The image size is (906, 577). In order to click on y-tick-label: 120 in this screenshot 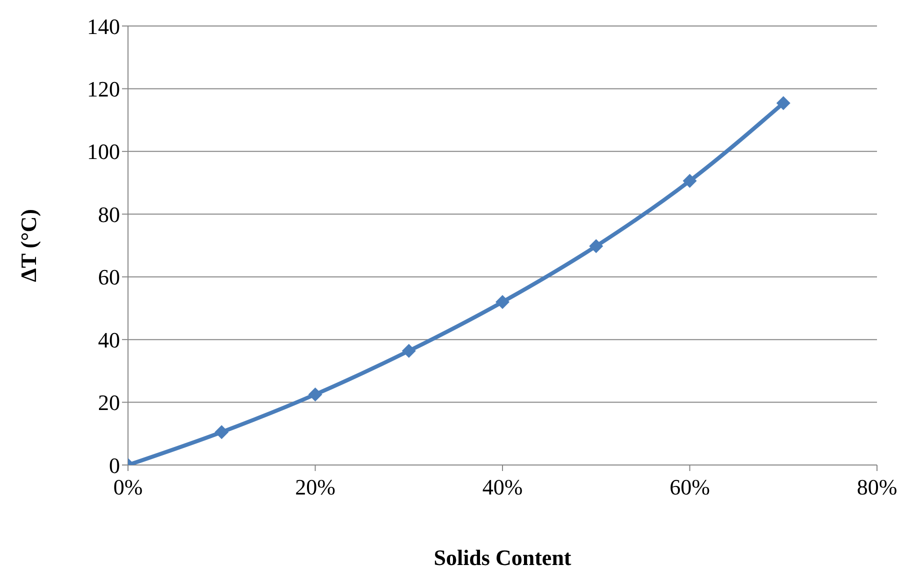, I will do `click(103, 89)`.